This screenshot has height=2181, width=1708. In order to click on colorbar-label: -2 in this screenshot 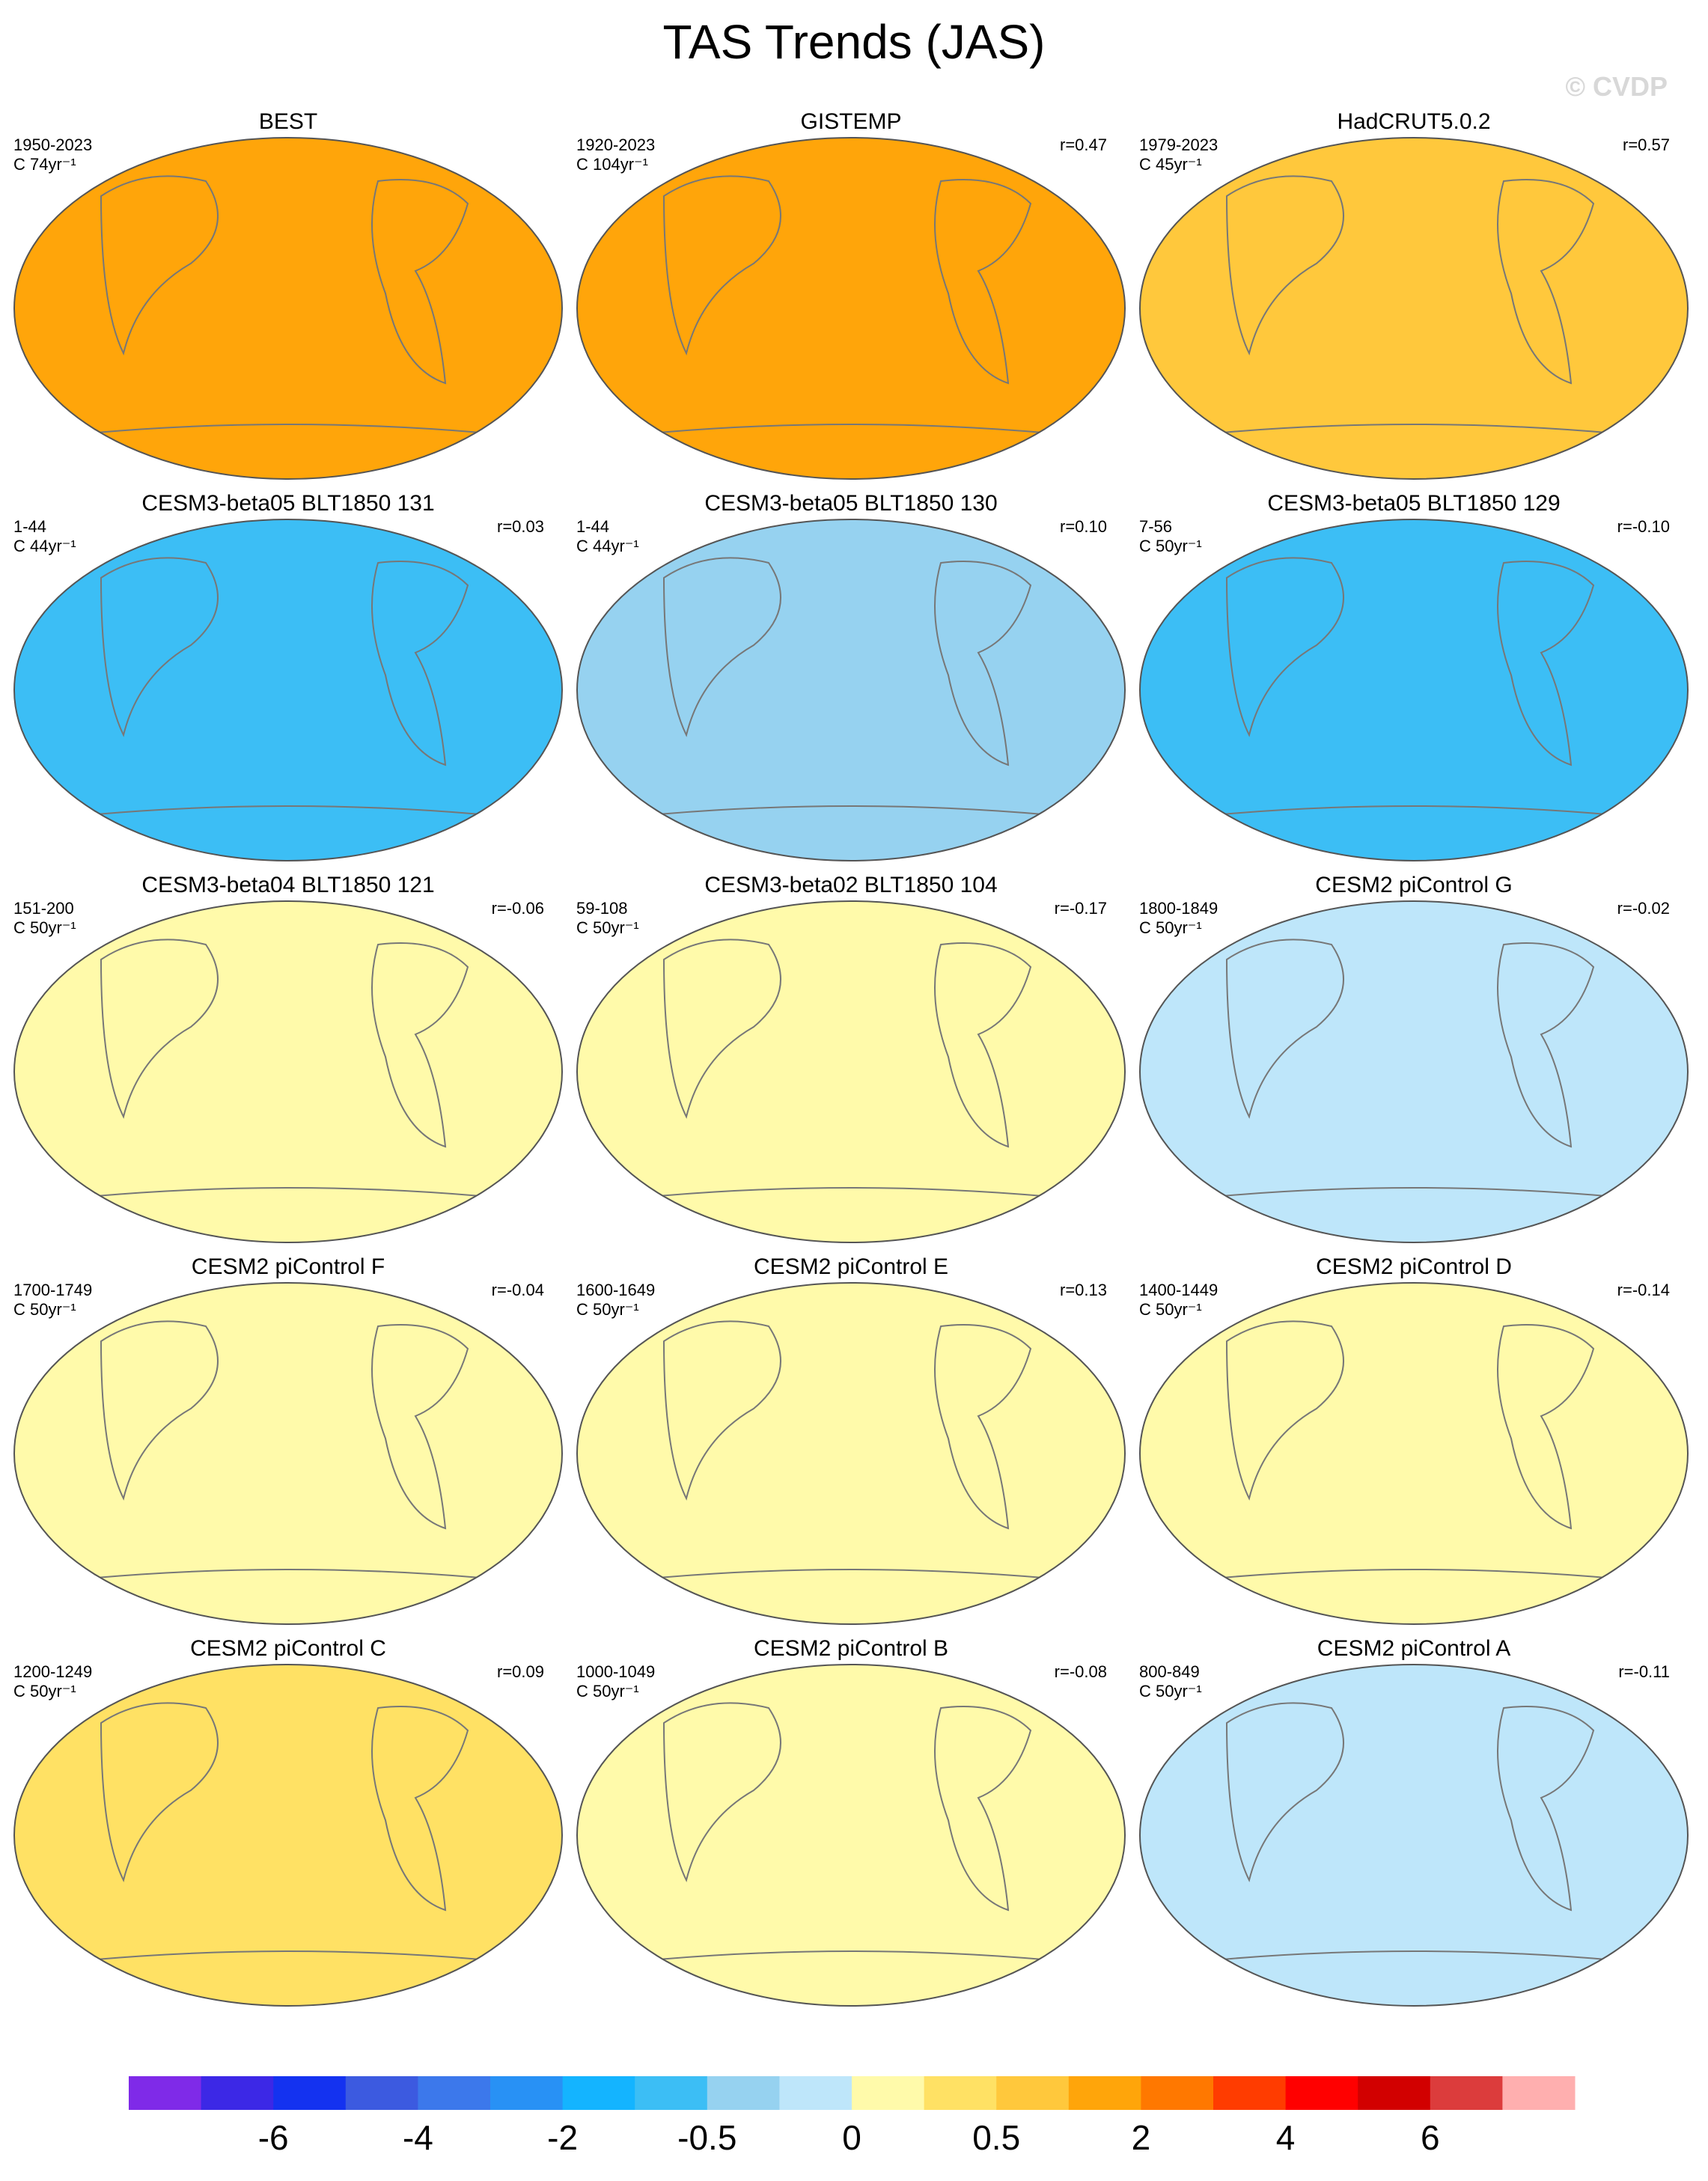, I will do `click(562, 2137)`.